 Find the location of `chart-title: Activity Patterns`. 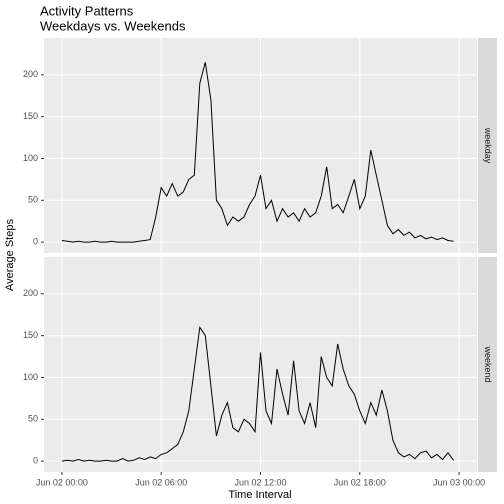

chart-title: Activity Patterns is located at coordinates (87, 10).